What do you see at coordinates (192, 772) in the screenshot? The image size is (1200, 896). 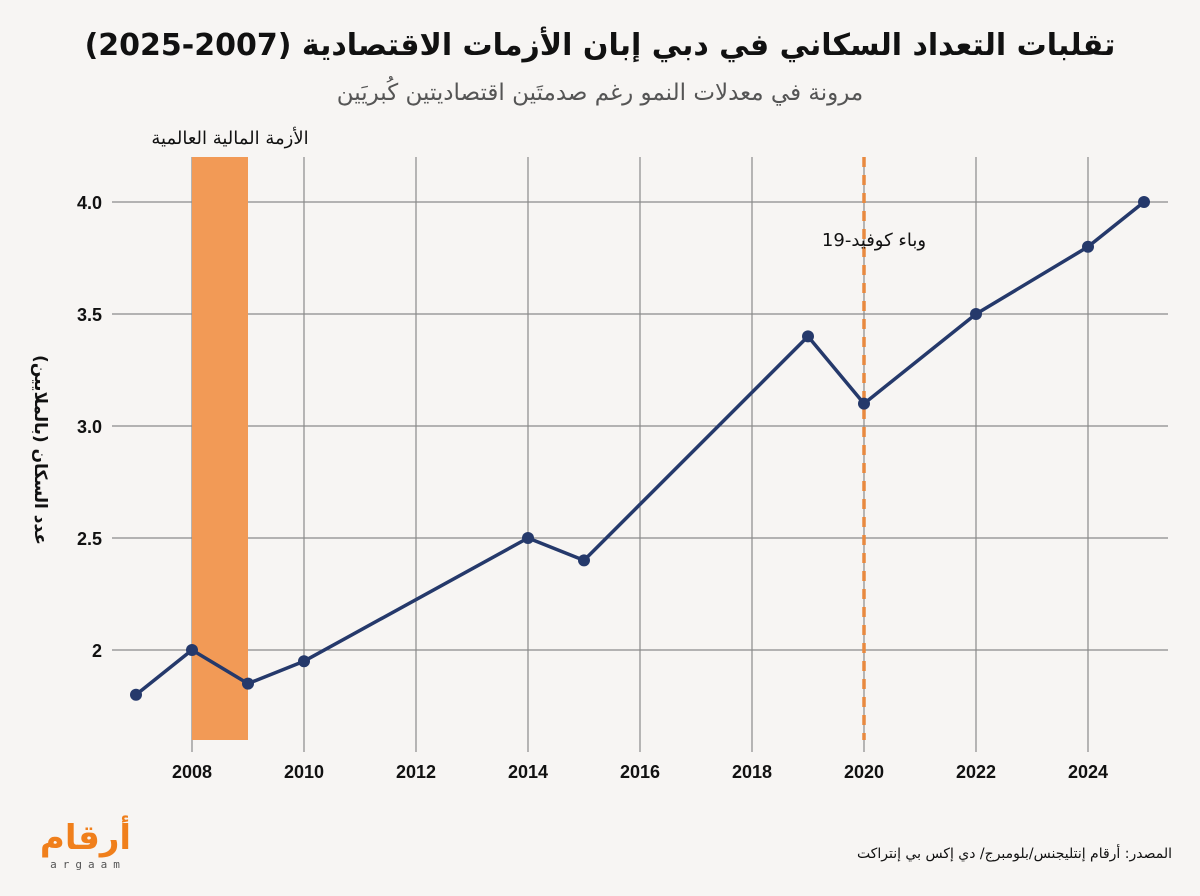 I see `x-tick-label: 2008` at bounding box center [192, 772].